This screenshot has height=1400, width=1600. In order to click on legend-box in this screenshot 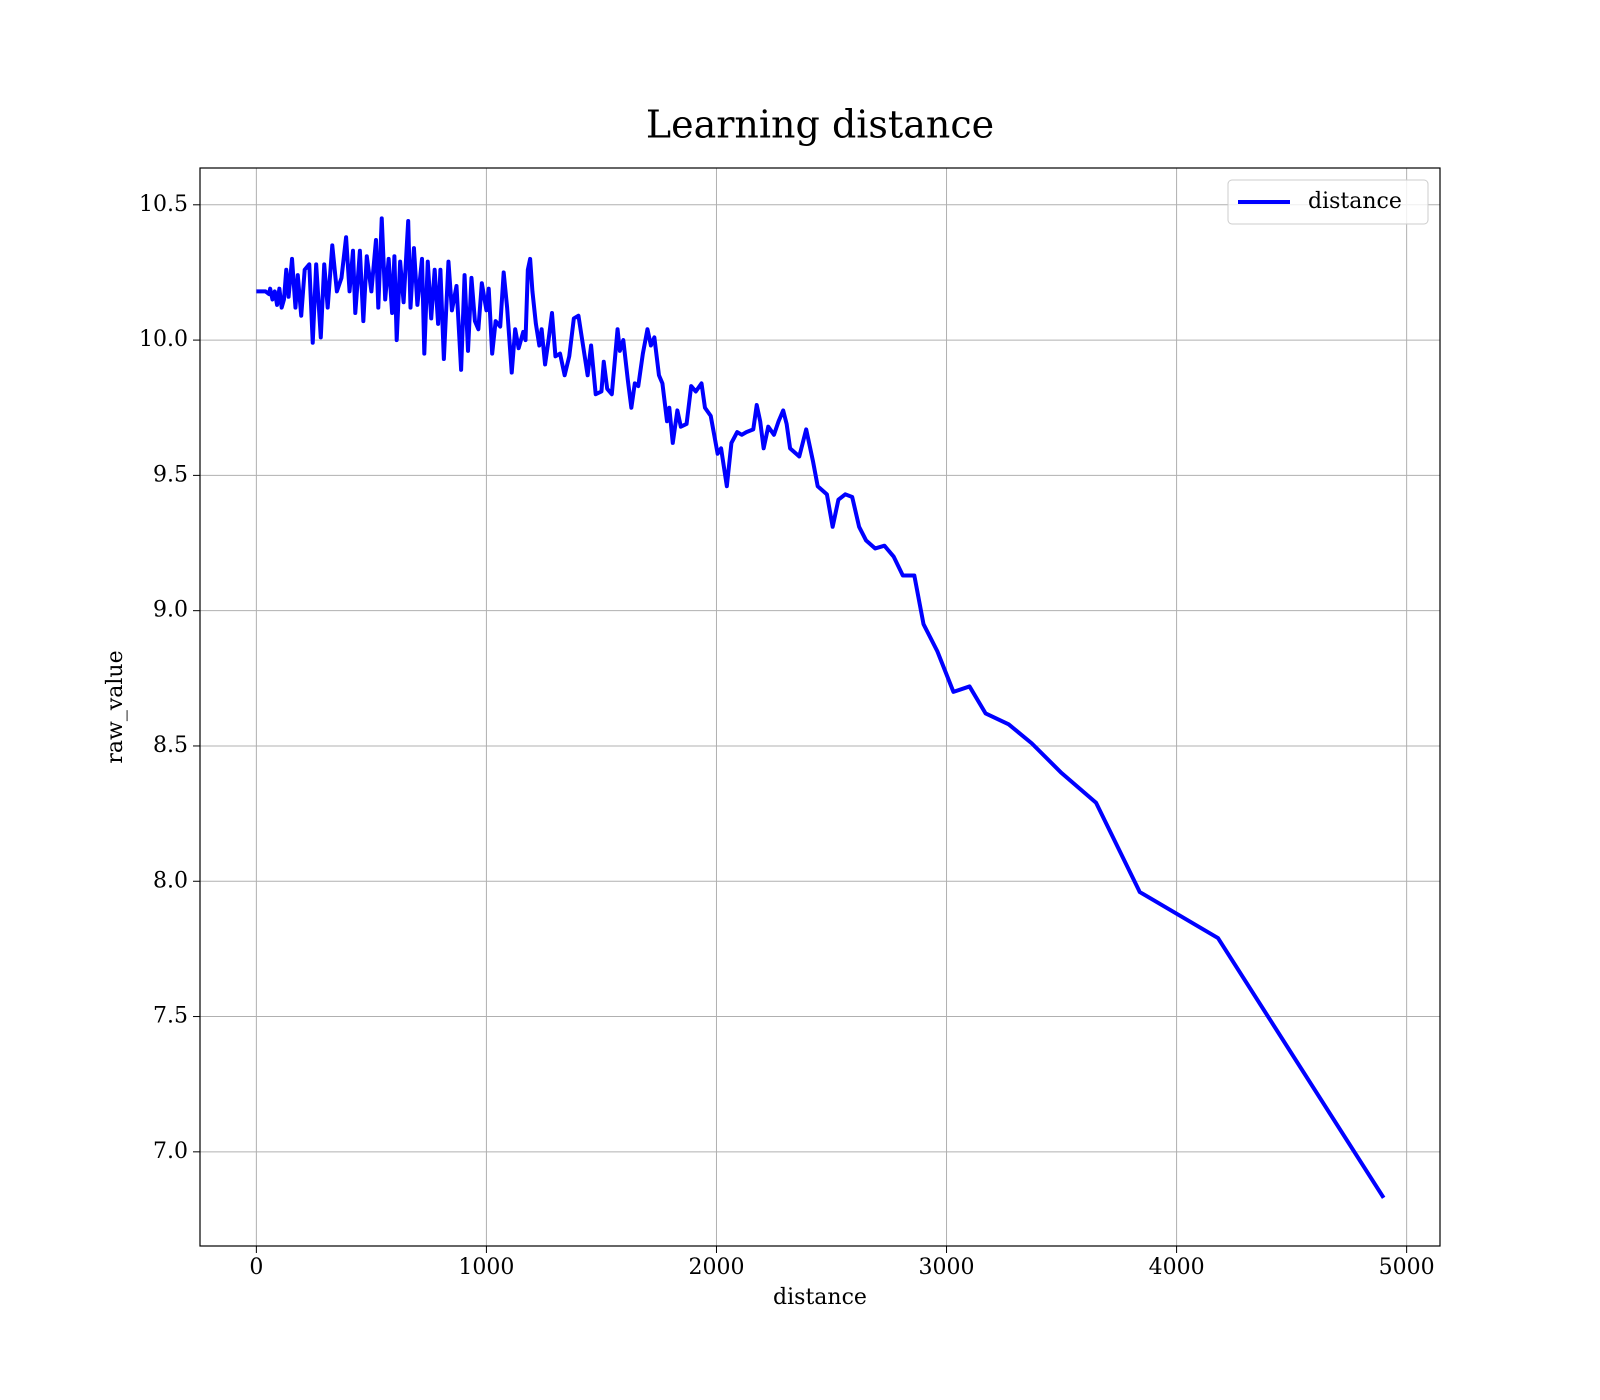, I will do `click(1328, 202)`.